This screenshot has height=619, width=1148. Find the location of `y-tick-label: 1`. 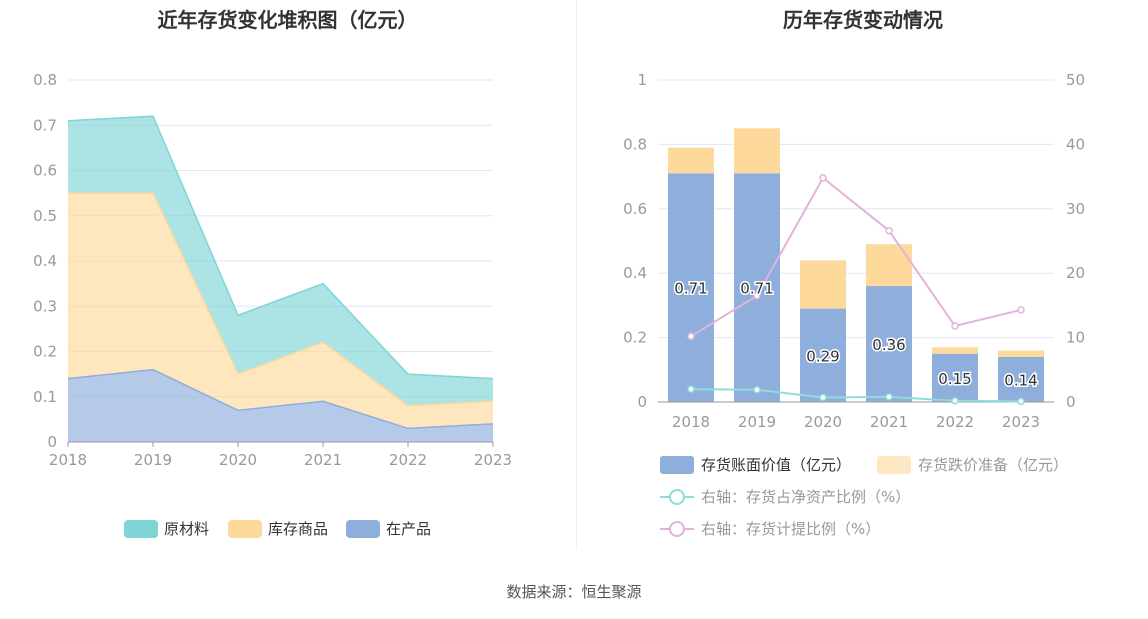

y-tick-label: 1 is located at coordinates (642, 80).